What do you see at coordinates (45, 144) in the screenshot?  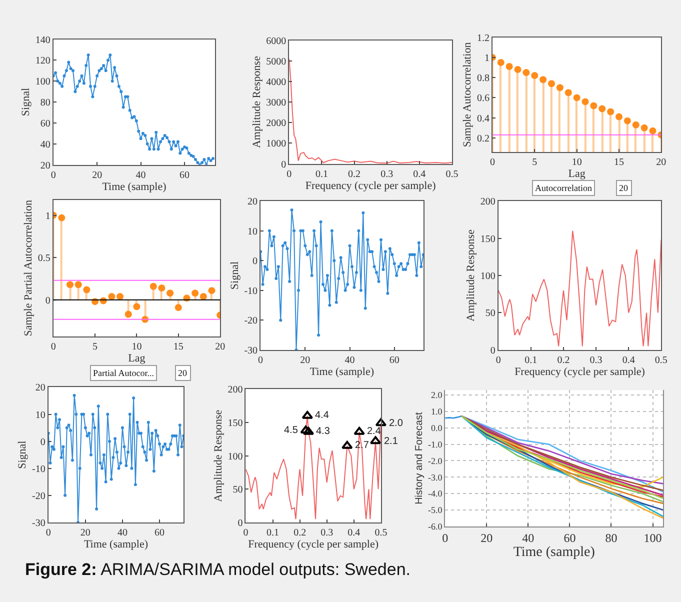 I see `y-tick-label: 40` at bounding box center [45, 144].